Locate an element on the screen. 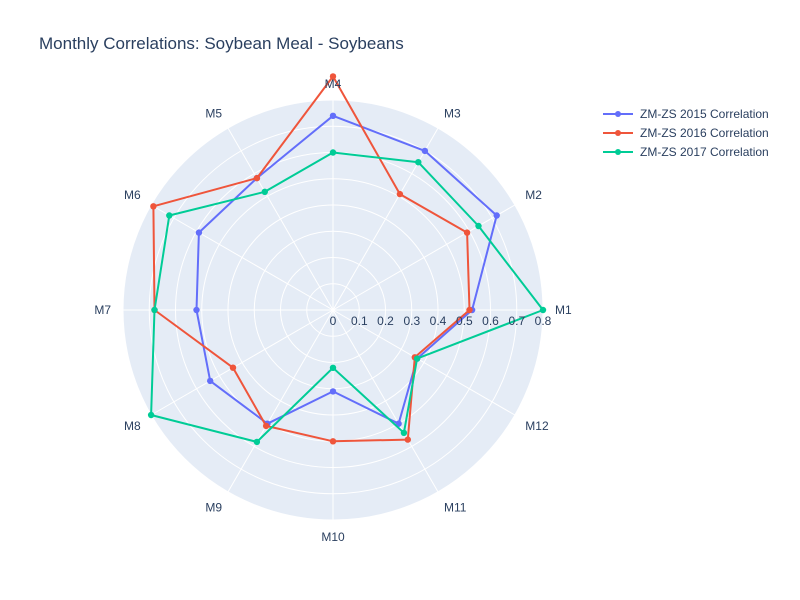  angular-tick-label: M8 is located at coordinates (132, 426).